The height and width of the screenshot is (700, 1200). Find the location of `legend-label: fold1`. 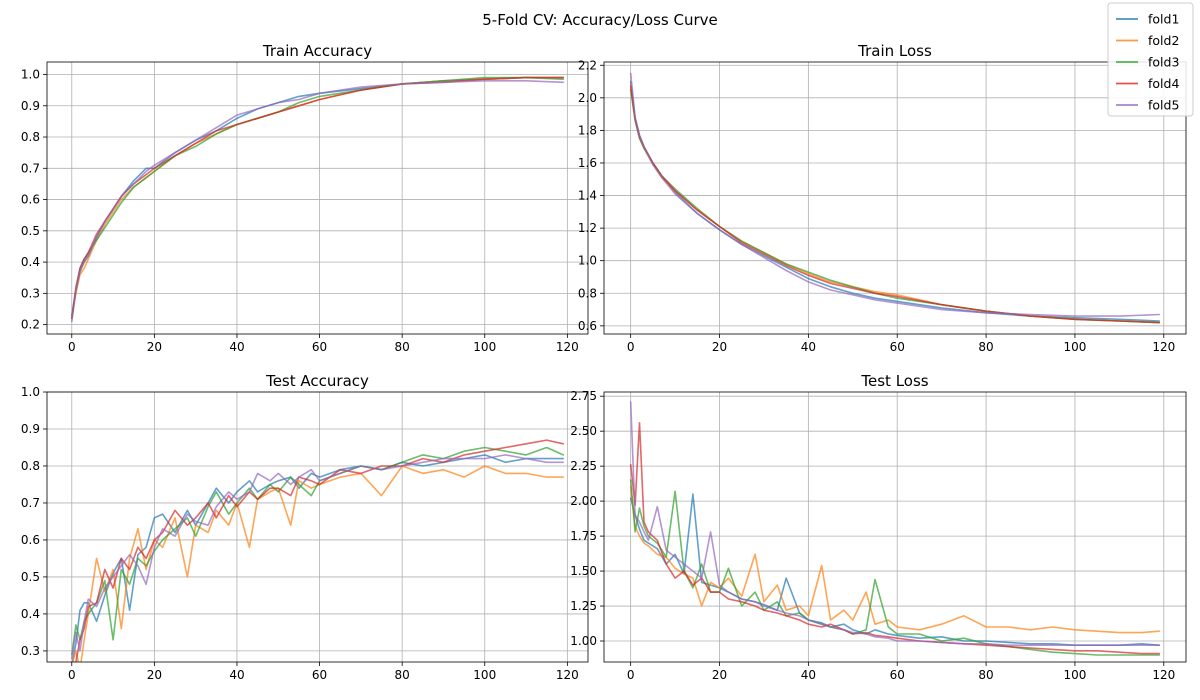

legend-label: fold1 is located at coordinates (1163, 19).